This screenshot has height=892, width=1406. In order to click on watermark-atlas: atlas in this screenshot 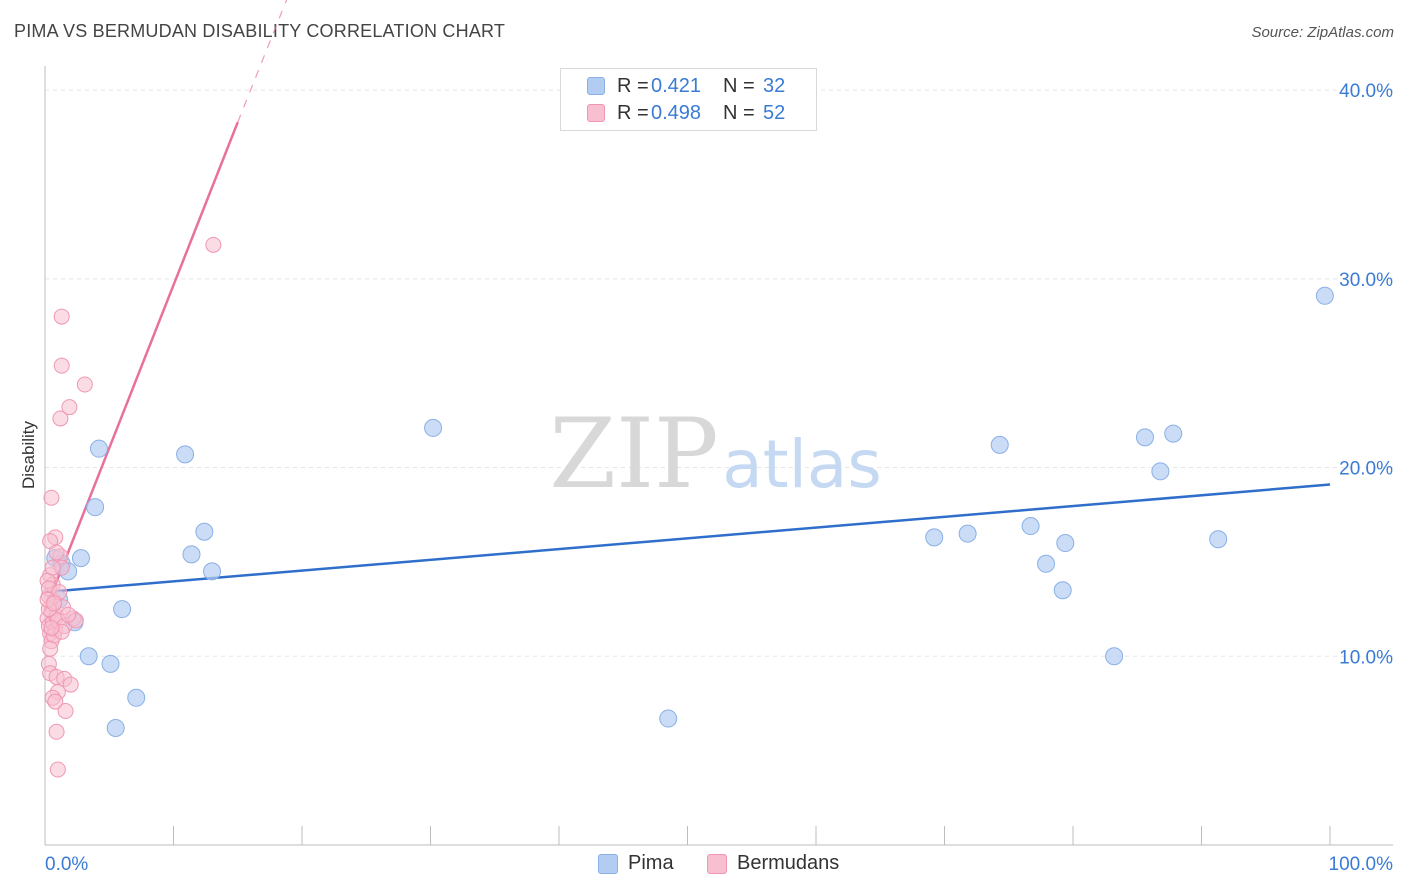, I will do `click(802, 464)`.